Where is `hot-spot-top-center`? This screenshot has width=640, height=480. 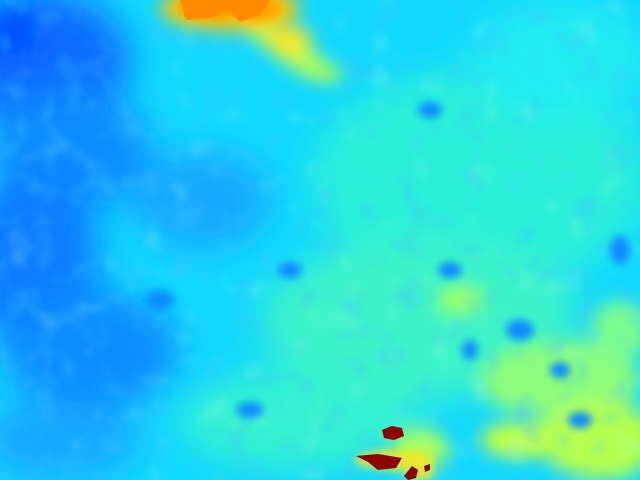
hot-spot-top-center is located at coordinates (252, 41).